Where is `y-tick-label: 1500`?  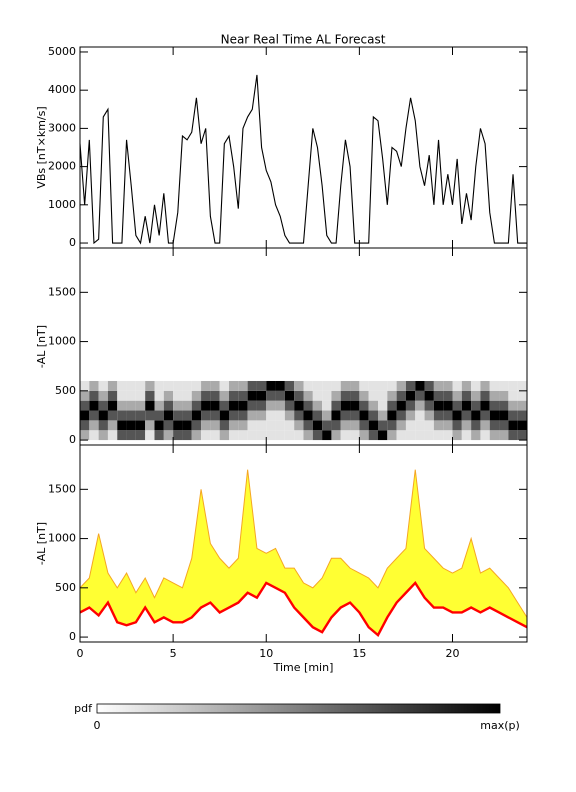
y-tick-label: 1500 is located at coordinates (62, 291).